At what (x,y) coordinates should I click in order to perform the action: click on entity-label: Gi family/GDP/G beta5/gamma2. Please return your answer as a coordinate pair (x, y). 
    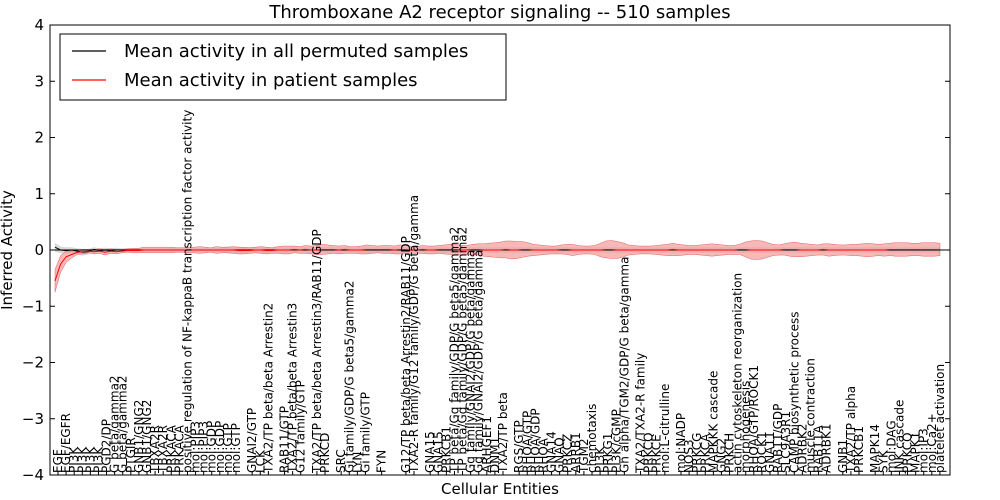
    Looking at the image, I should click on (349, 376).